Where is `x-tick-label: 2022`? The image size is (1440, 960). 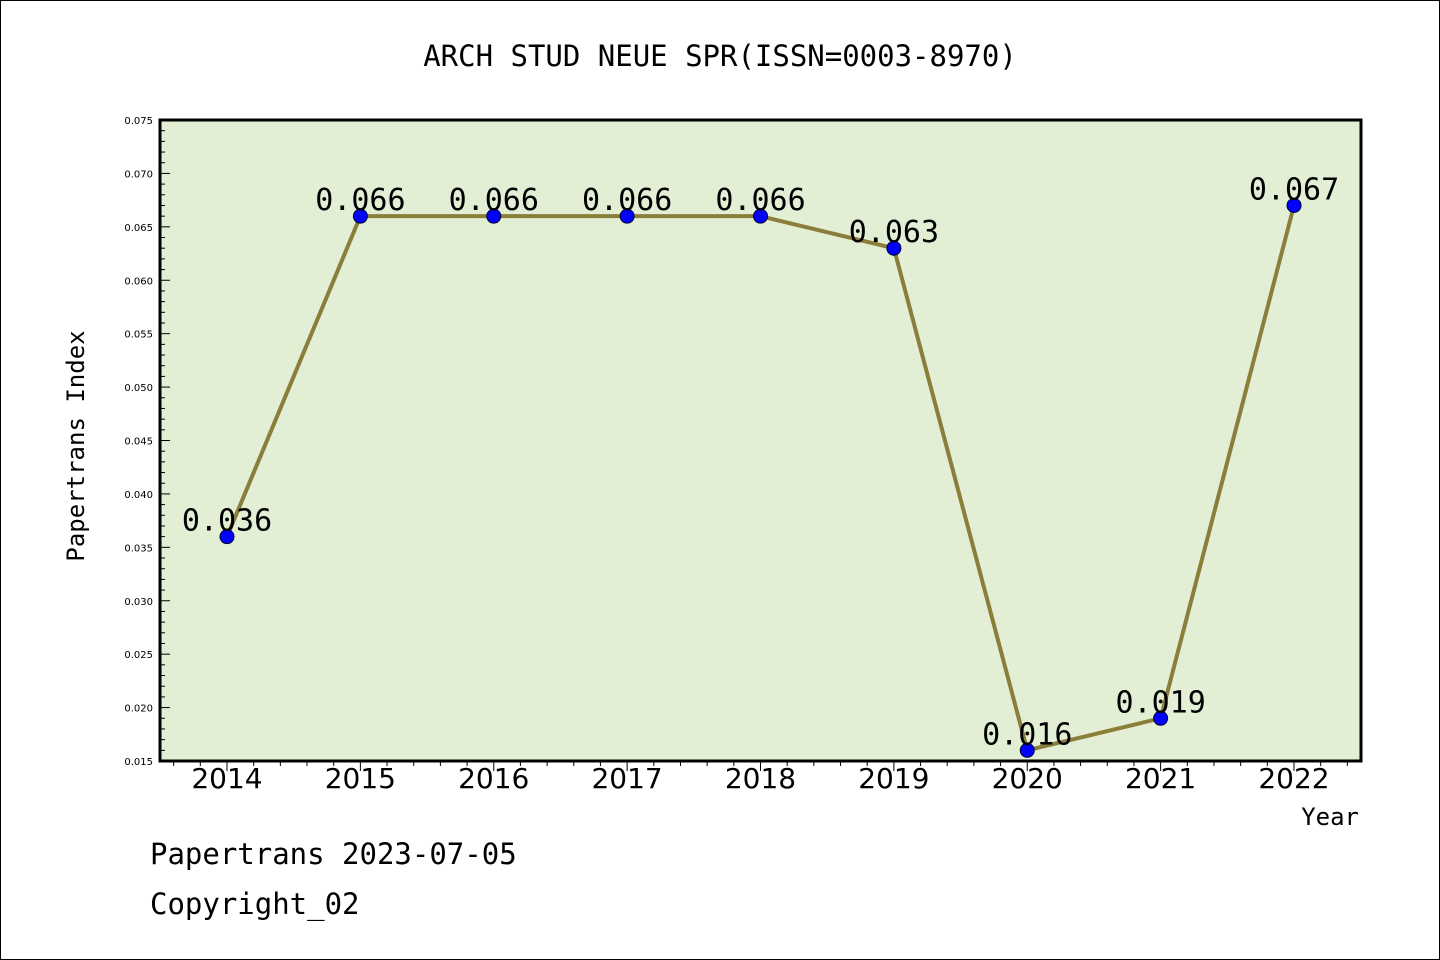
x-tick-label: 2022 is located at coordinates (1293, 778).